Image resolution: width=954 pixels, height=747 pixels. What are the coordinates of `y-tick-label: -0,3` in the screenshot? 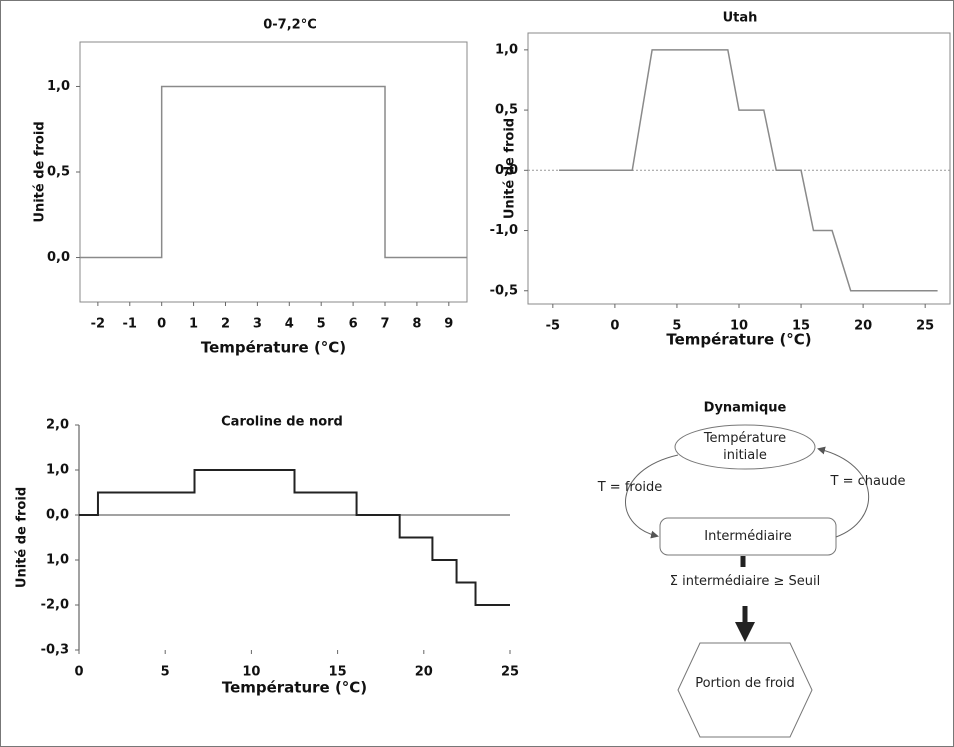 It's located at (55, 650).